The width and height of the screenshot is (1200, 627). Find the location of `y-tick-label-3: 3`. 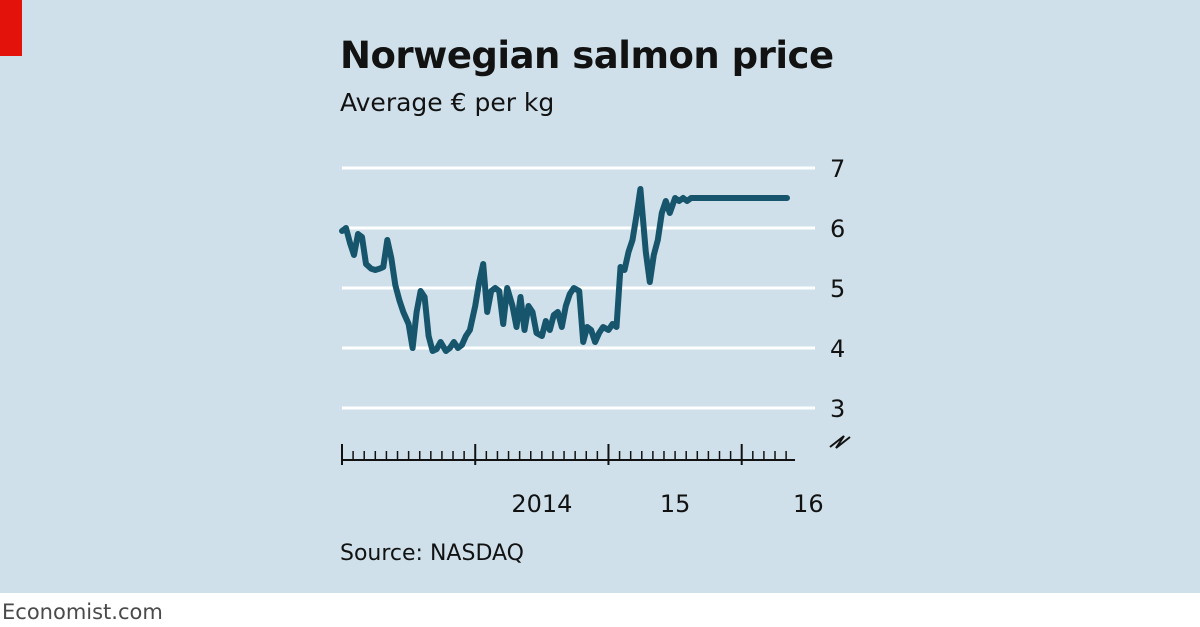

y-tick-label-3: 3 is located at coordinates (837, 409).